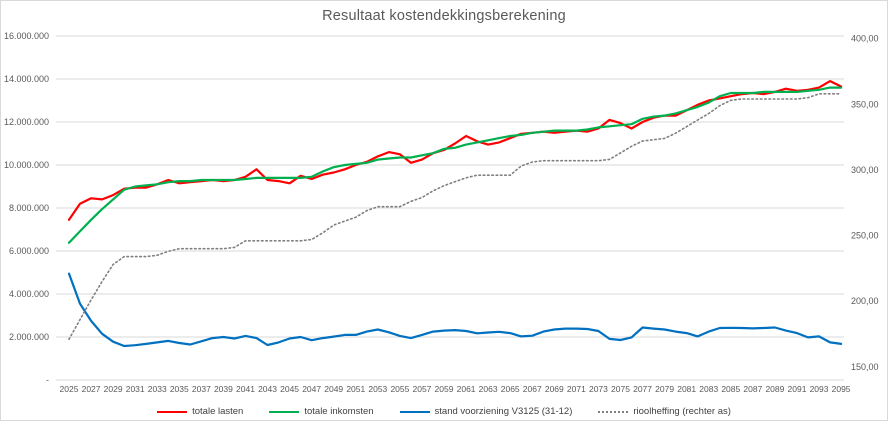 The image size is (888, 421). I want to click on legend-line-swatch-green, so click(284, 411).